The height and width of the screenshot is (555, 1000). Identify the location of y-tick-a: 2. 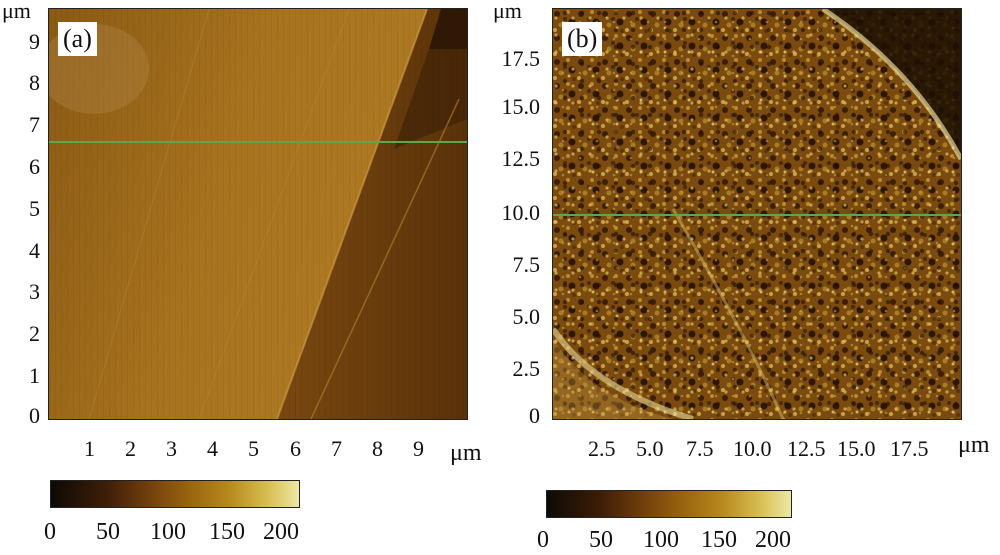
(34, 333).